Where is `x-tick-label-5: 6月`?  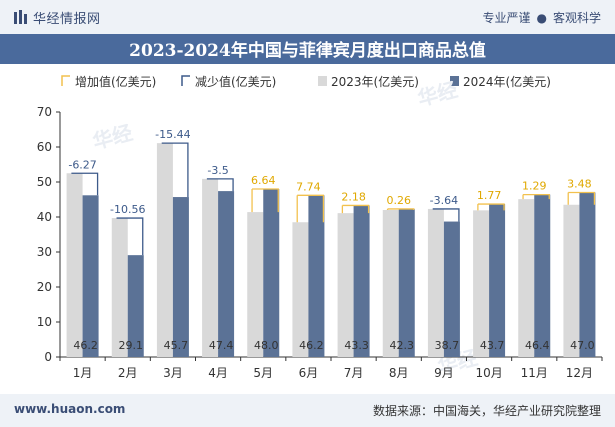 x-tick-label-5: 6月 is located at coordinates (309, 373).